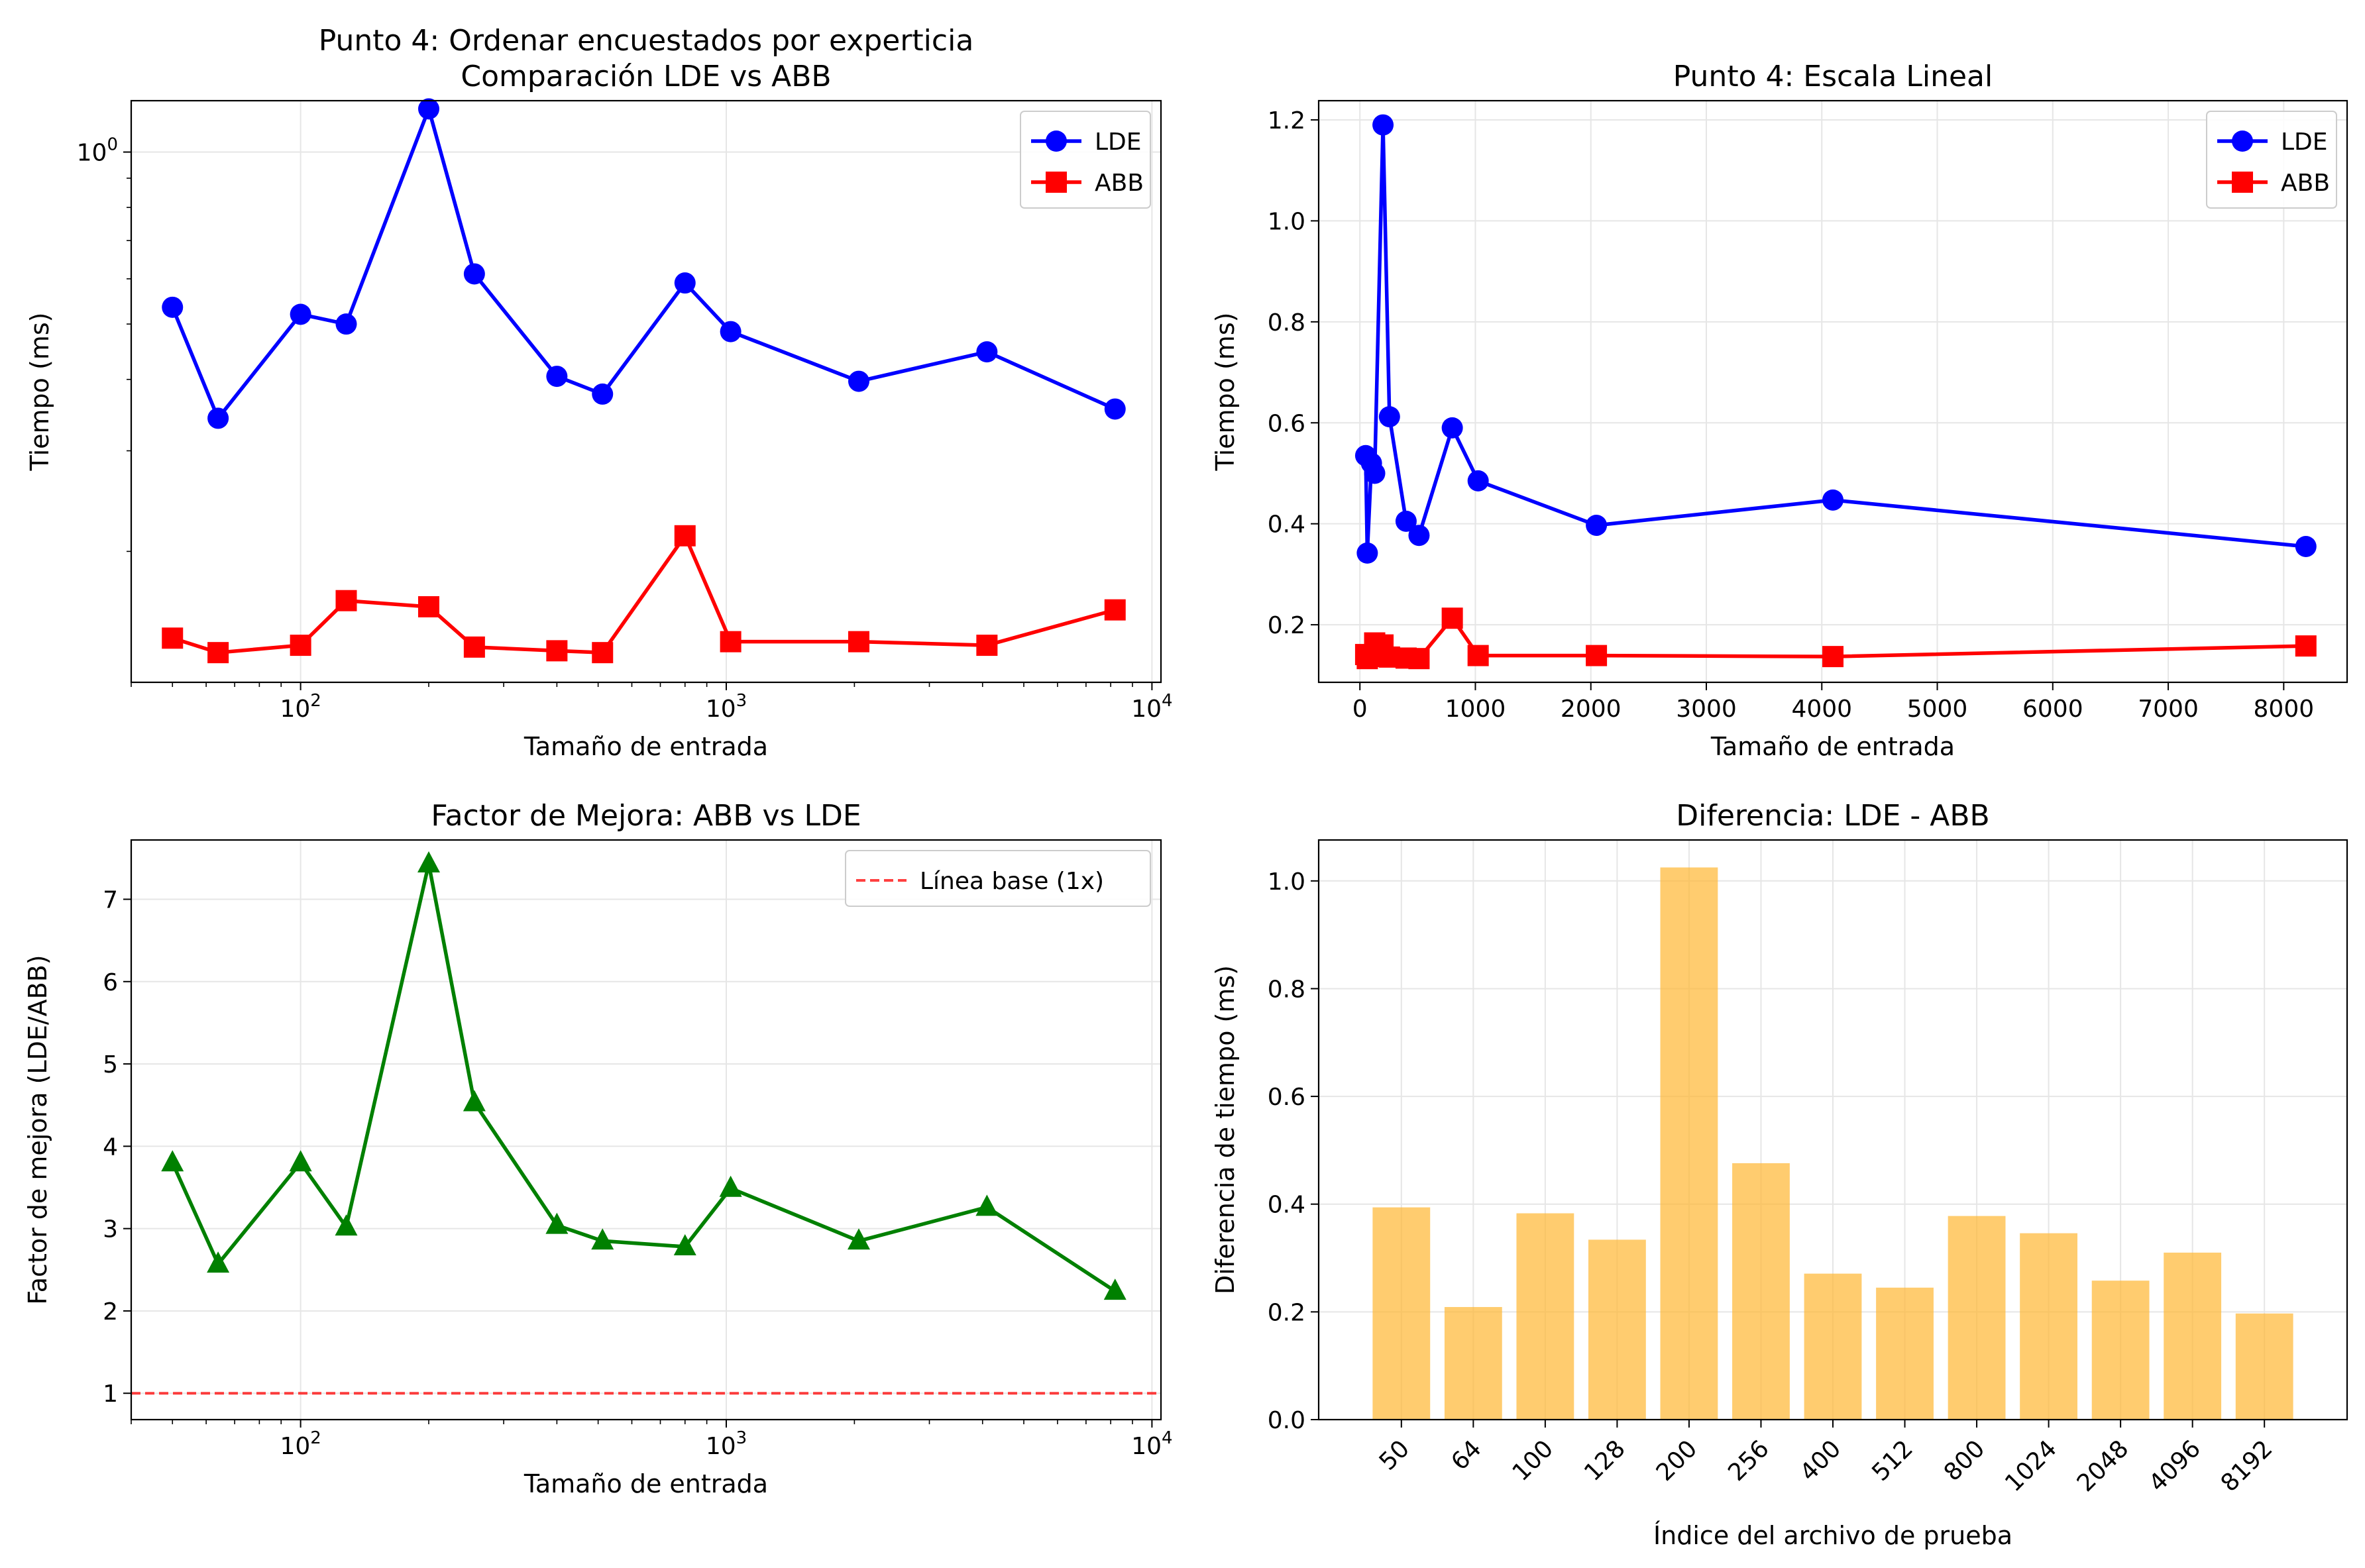 The width and height of the screenshot is (2365, 1568). What do you see at coordinates (1833, 702) in the screenshot?
I see `x-axis: 0 1000 2000 3000 4000 5000 6000 7000 8000` at bounding box center [1833, 702].